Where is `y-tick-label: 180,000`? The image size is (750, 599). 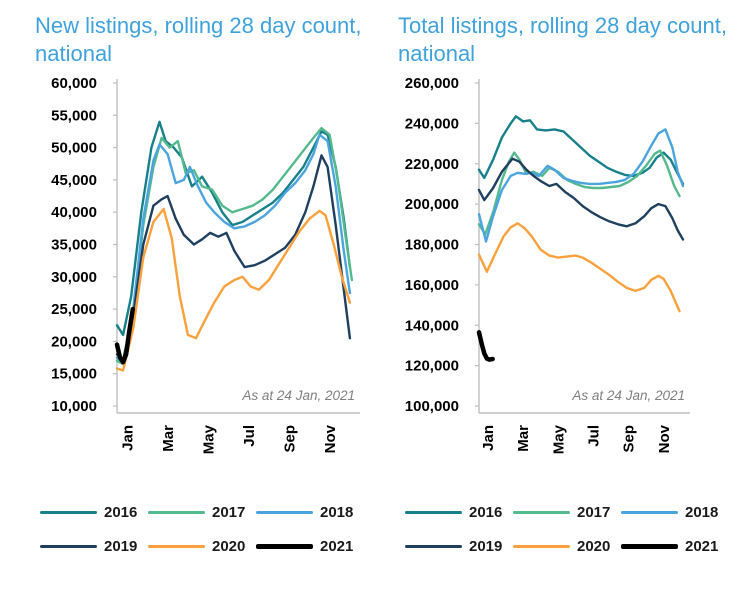 y-tick-label: 180,000 is located at coordinates (432, 244).